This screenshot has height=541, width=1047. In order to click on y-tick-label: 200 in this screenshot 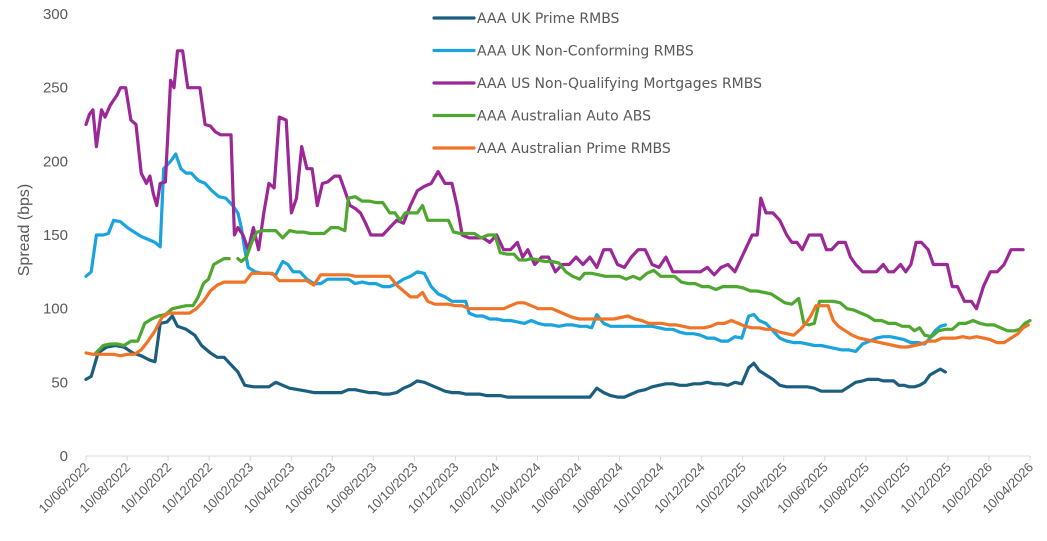, I will do `click(55, 161)`.